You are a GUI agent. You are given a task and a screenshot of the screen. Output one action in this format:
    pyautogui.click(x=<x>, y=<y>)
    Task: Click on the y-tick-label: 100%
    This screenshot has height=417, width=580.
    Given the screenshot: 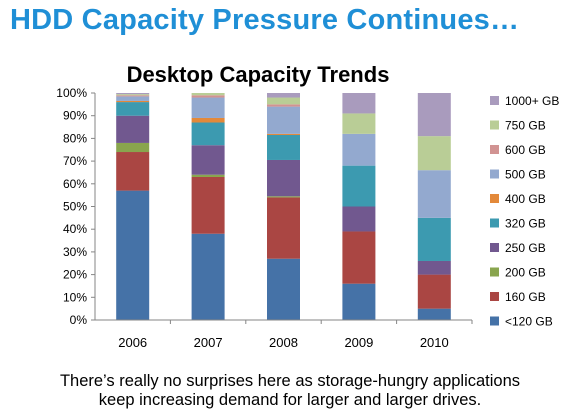 What is the action you would take?
    pyautogui.click(x=71, y=93)
    